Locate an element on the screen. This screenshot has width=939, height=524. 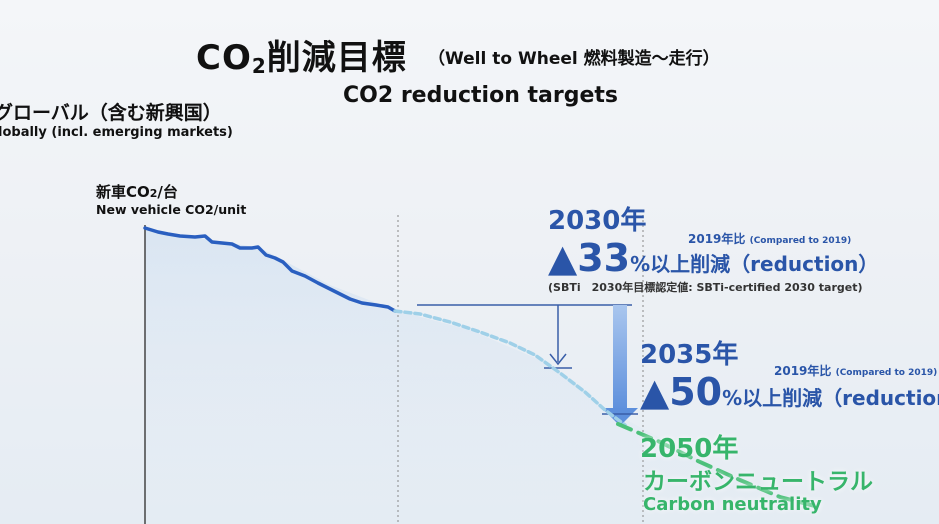
target-2050-label-en: Carbon neutrality is located at coordinates (732, 504).